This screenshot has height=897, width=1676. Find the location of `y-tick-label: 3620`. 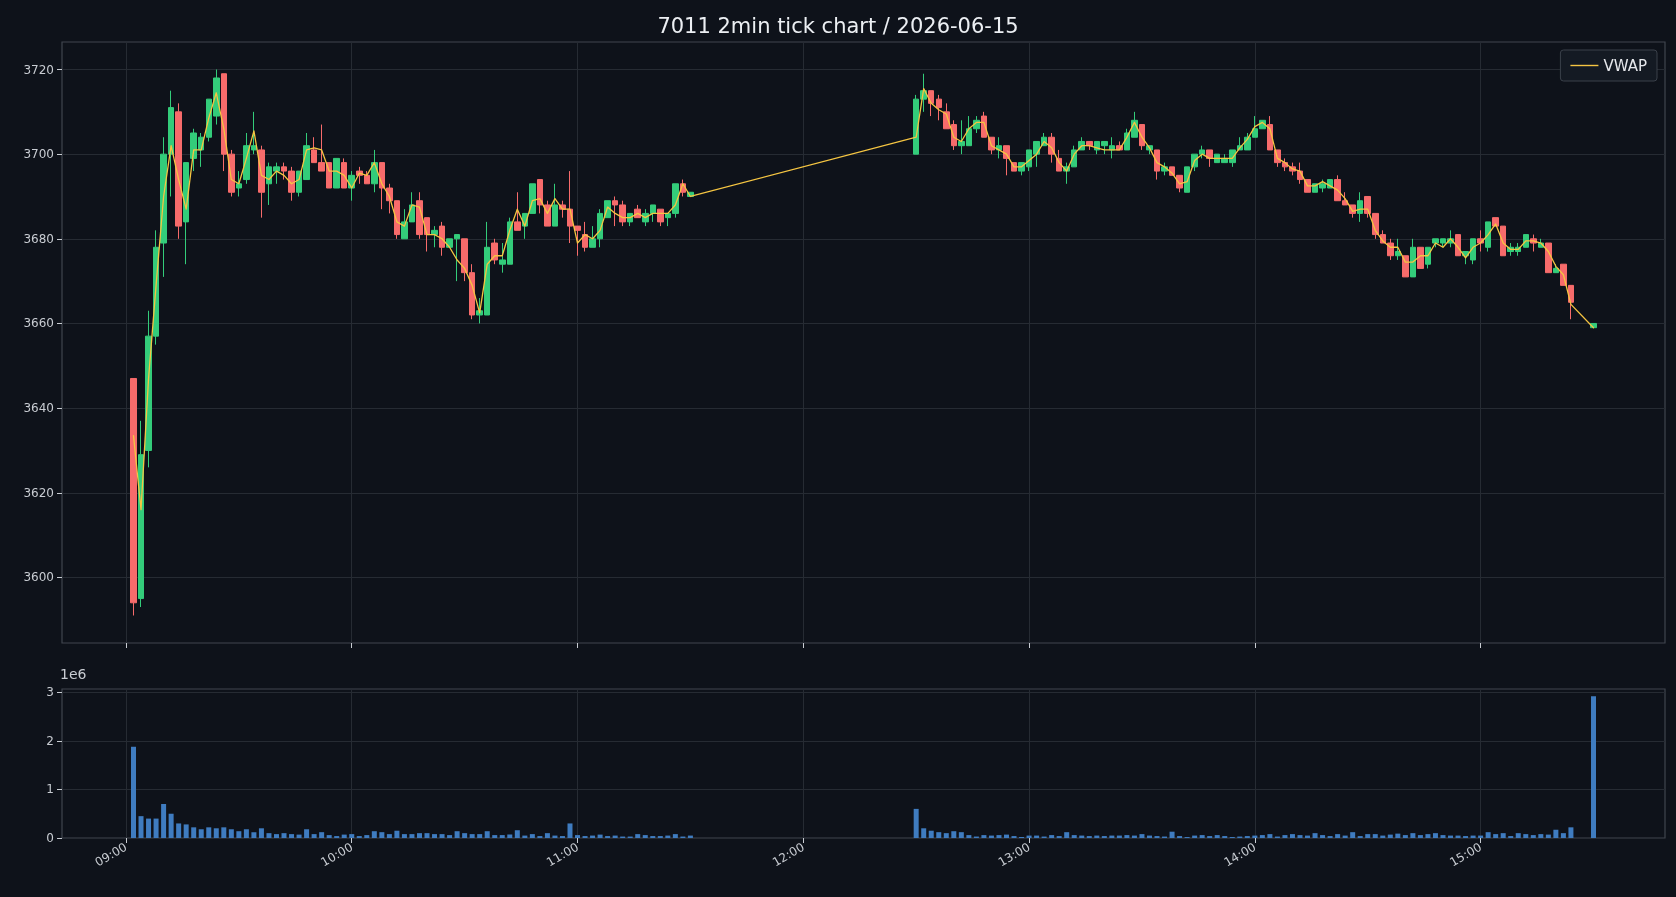

y-tick-label: 3620 is located at coordinates (38, 492).